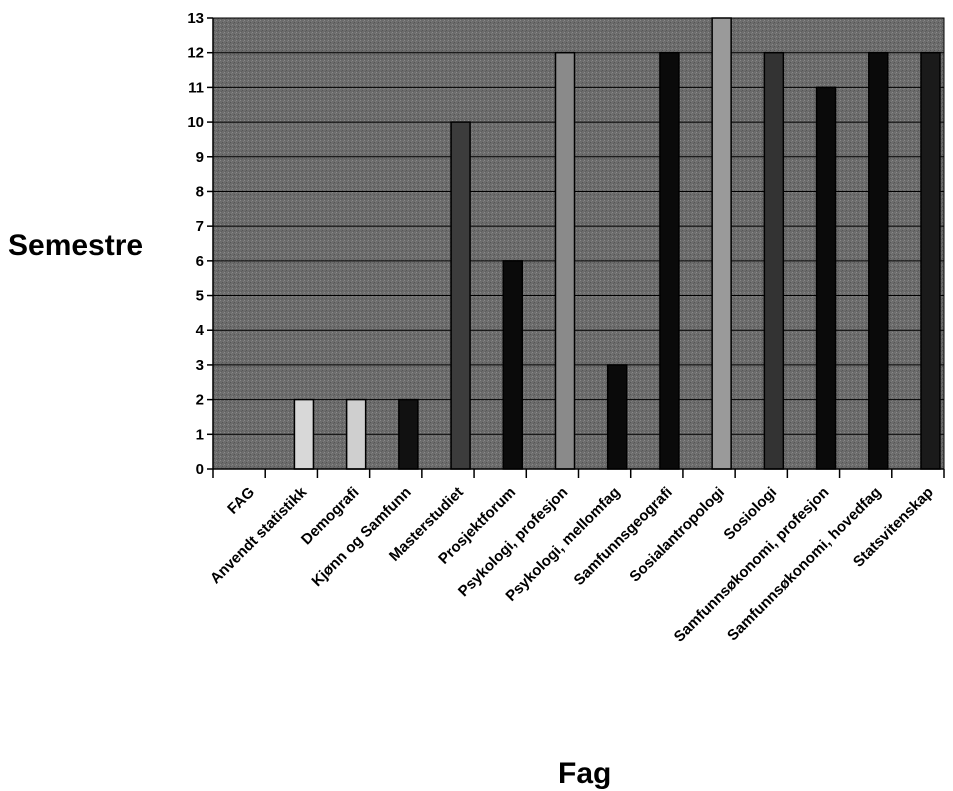  I want to click on y-tick-label: 12, so click(195, 53).